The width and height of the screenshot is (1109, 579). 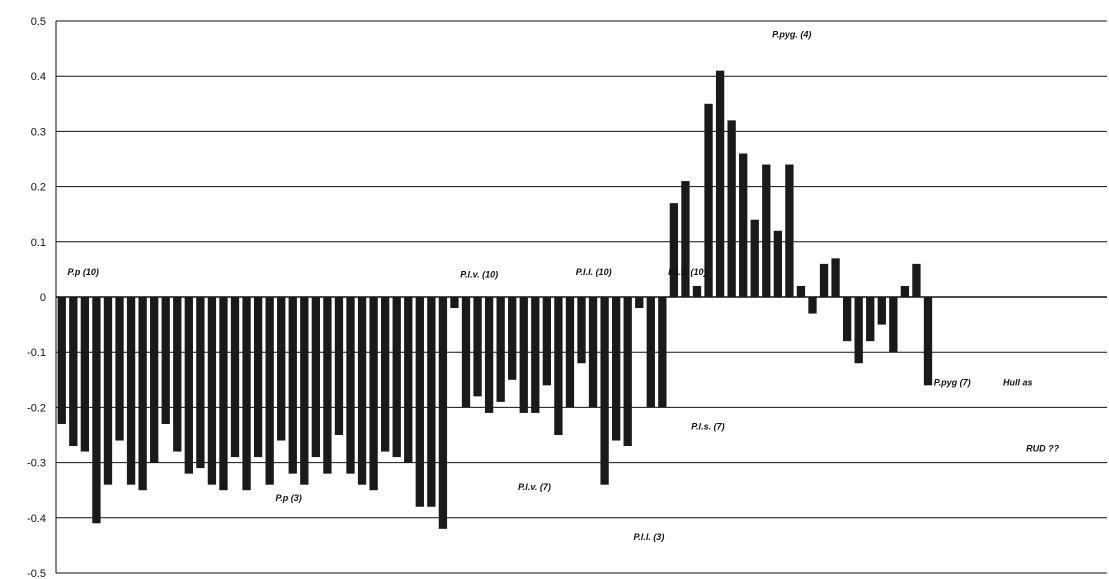 What do you see at coordinates (1018, 382) in the screenshot?
I see `group-label: Hull as` at bounding box center [1018, 382].